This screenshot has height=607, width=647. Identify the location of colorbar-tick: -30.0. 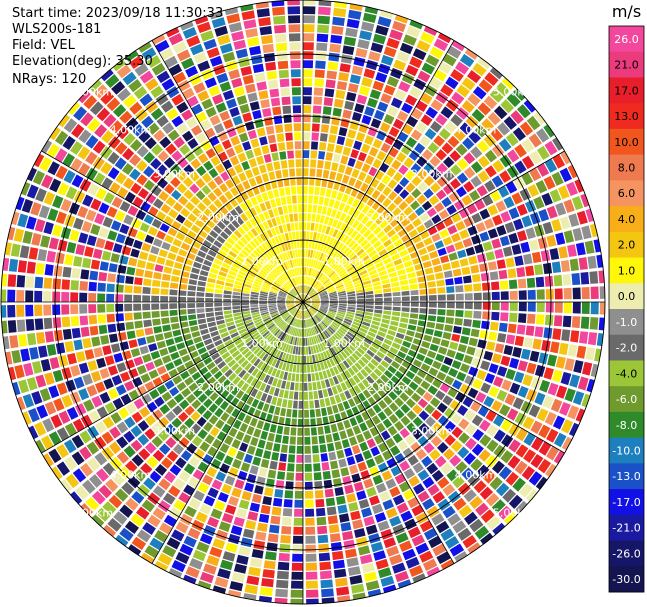
(626, 579).